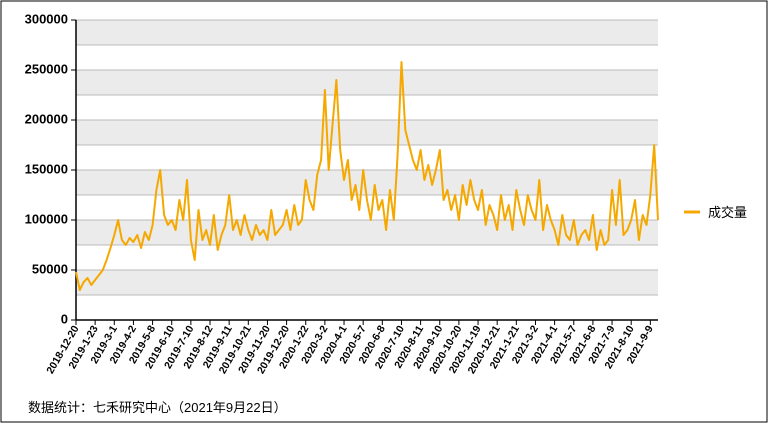 This screenshot has height=428, width=768. I want to click on legend-label: 成交量, so click(727, 212).